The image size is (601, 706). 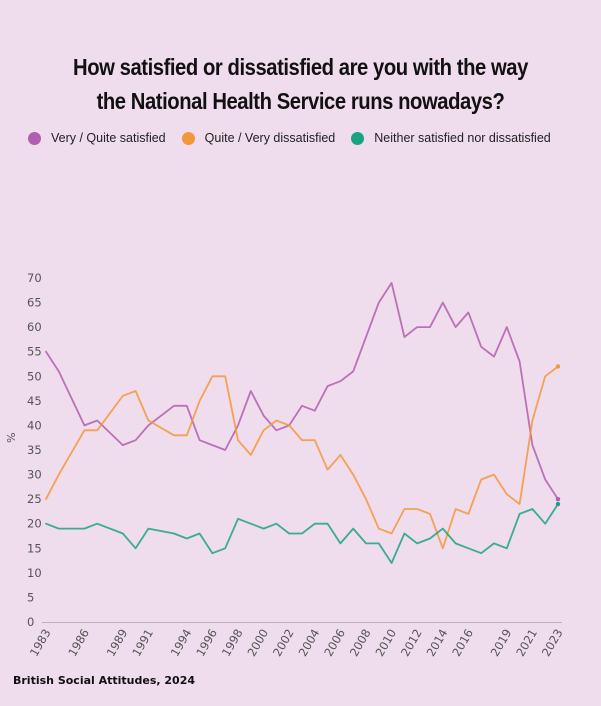 I want to click on x-tick-label: 2014, so click(x=437, y=643).